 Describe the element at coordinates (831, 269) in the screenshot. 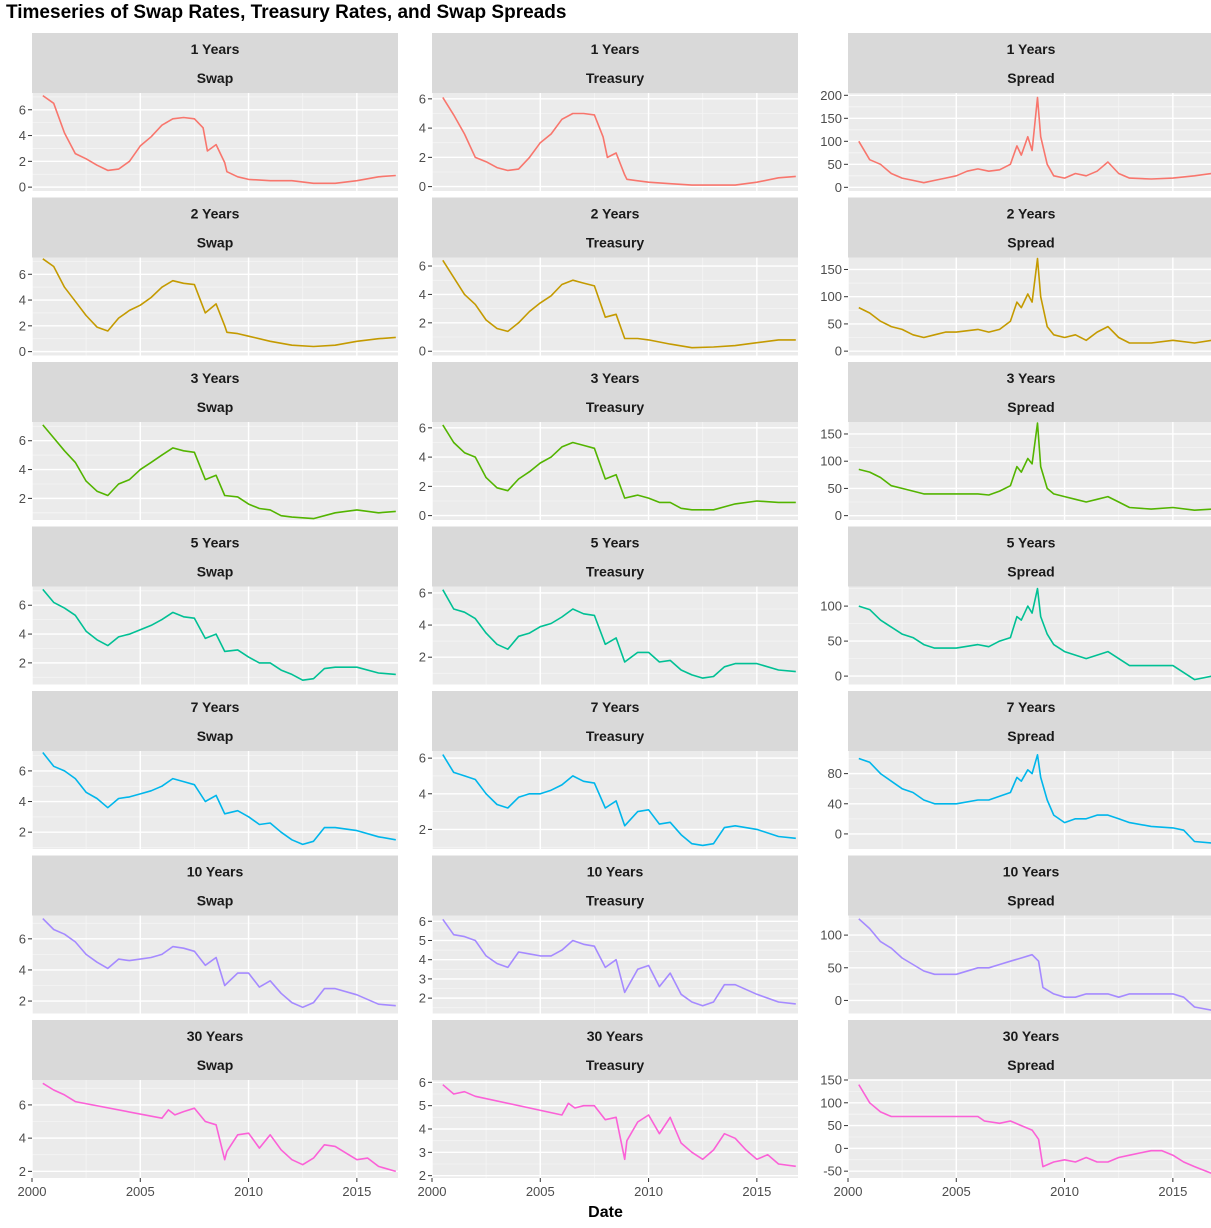

I see `y-tick-label: 150` at that location.